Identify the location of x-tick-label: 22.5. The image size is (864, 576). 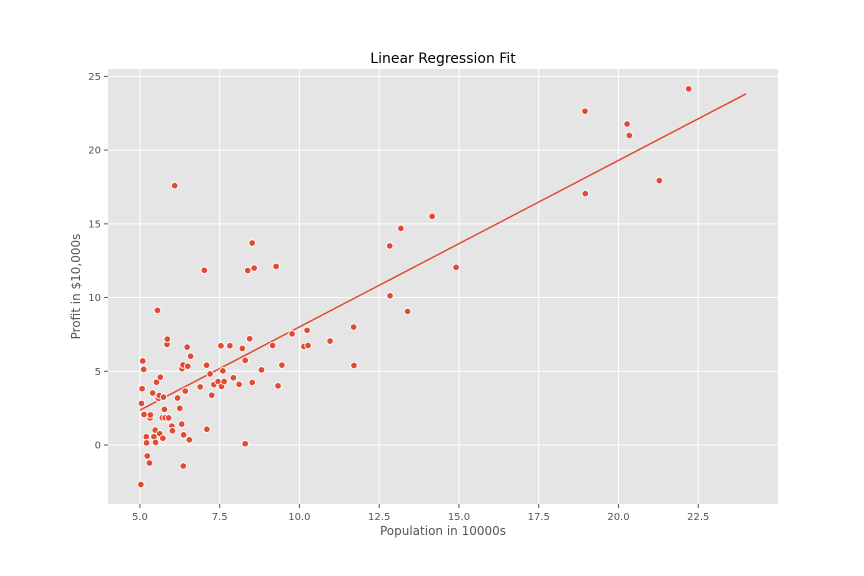
(698, 517).